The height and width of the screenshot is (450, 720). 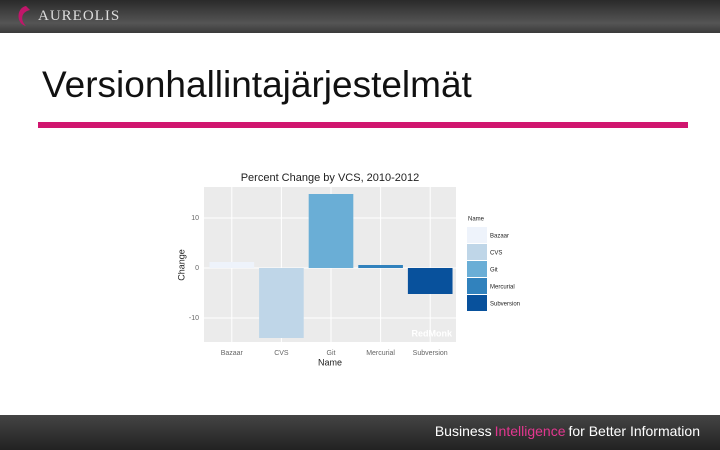 I want to click on x-axis-label: Name, so click(x=330, y=362).